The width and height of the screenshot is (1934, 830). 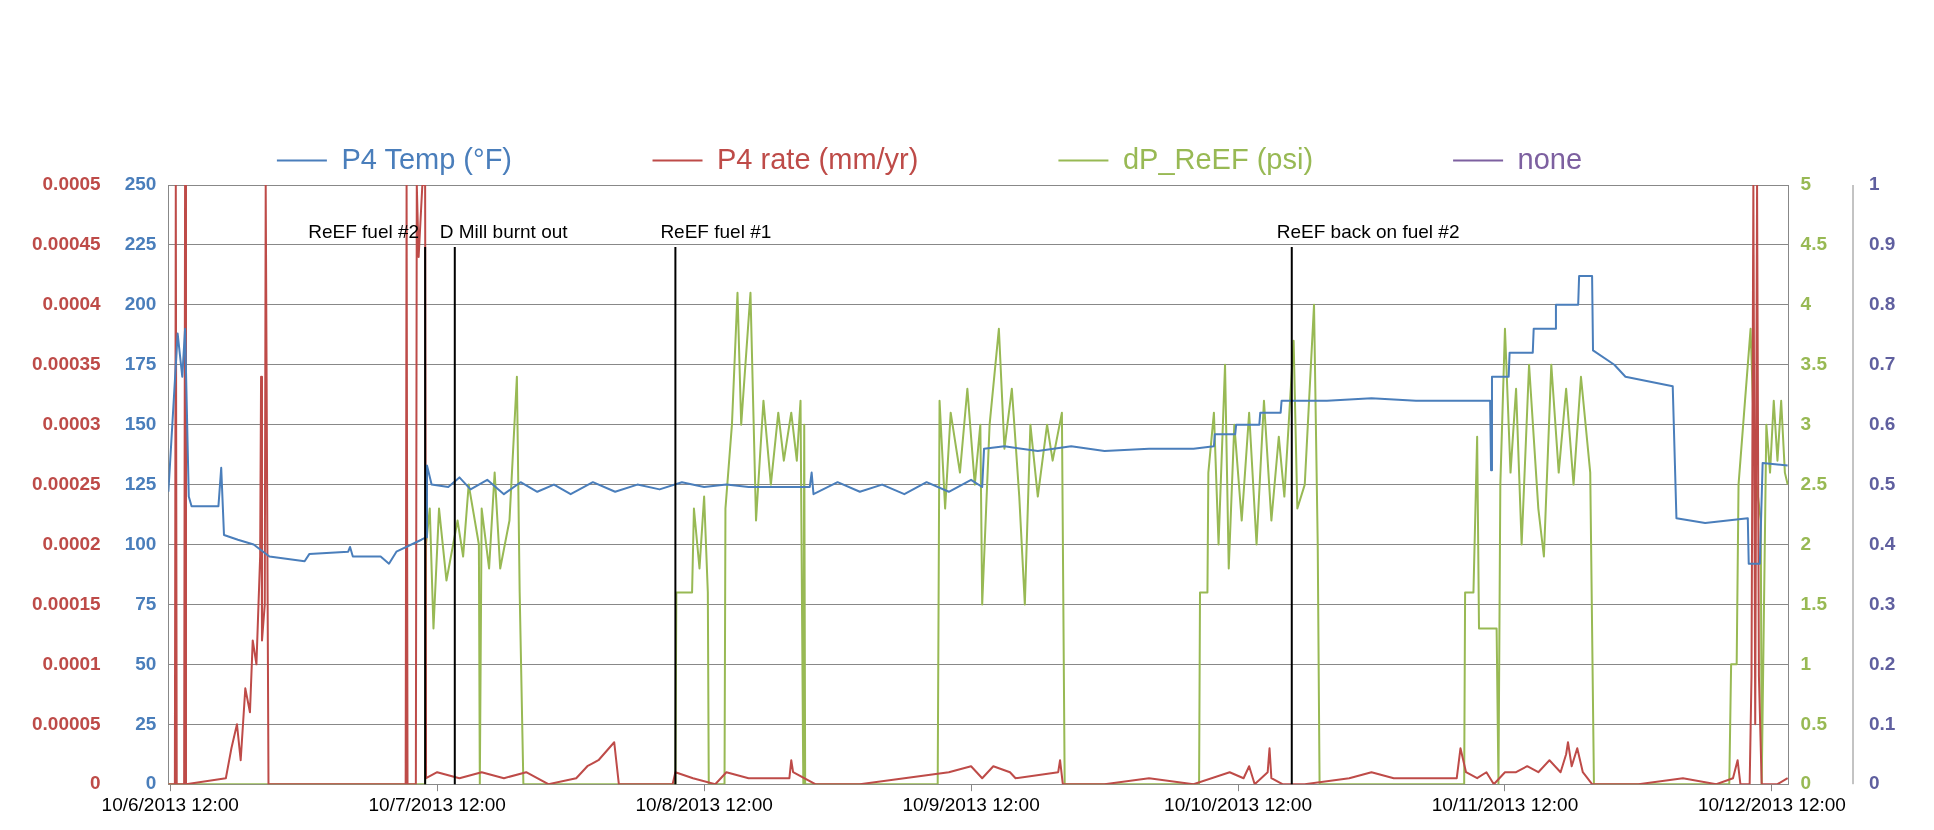 What do you see at coordinates (1368, 232) in the screenshot?
I see `ref-line-label: ReEF back on fuel #2` at bounding box center [1368, 232].